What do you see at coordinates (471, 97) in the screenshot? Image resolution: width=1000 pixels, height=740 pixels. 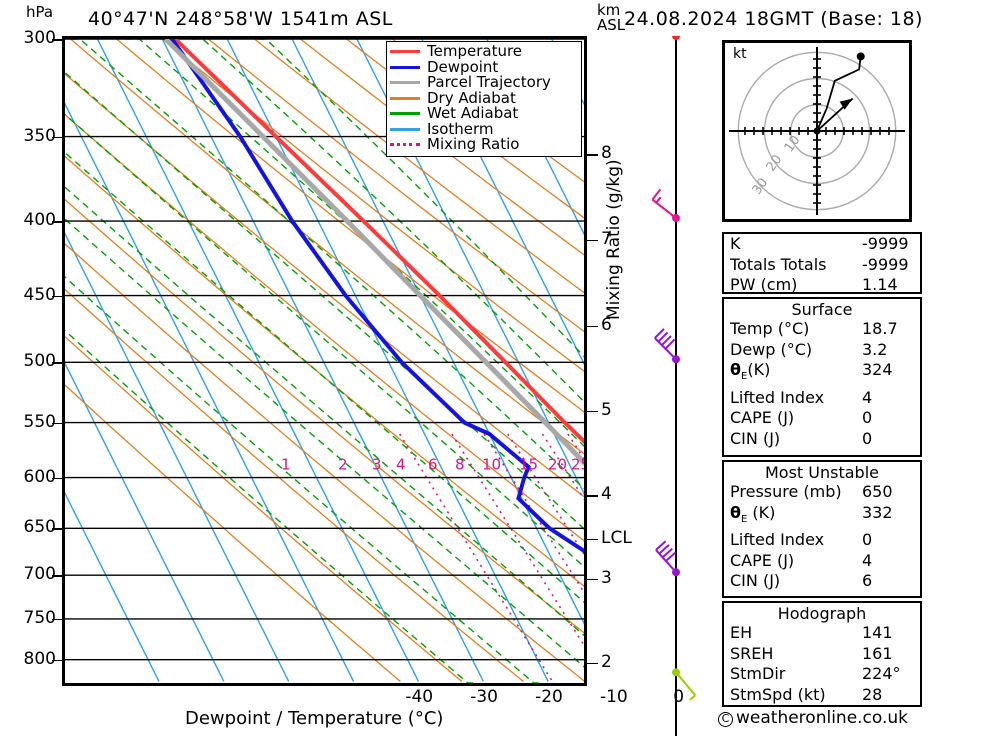 I see `legend-label: Dry Adiabat` at bounding box center [471, 97].